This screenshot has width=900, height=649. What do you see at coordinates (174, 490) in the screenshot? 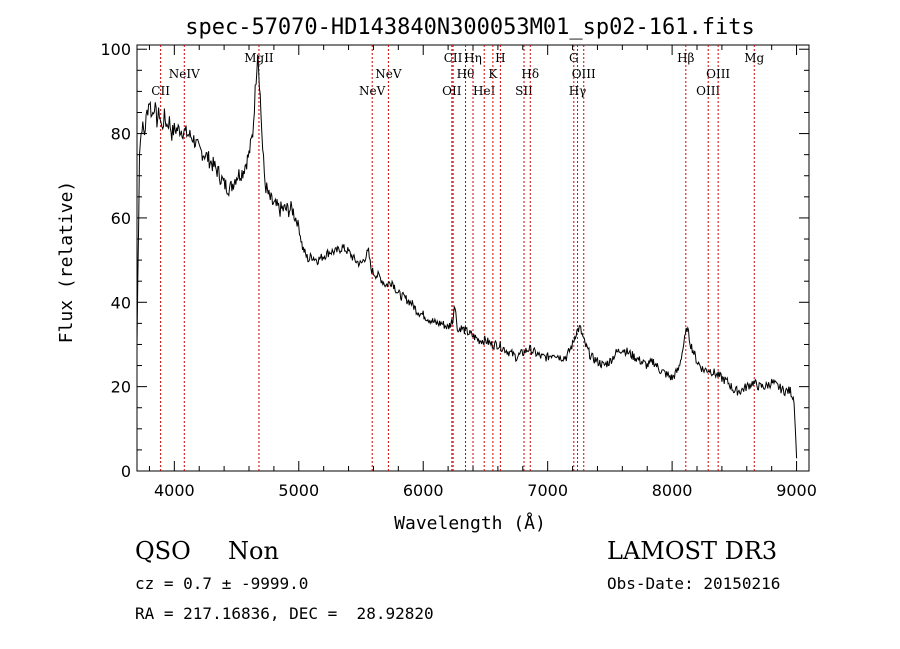
I see `x-tick-label: 4000` at bounding box center [174, 490].